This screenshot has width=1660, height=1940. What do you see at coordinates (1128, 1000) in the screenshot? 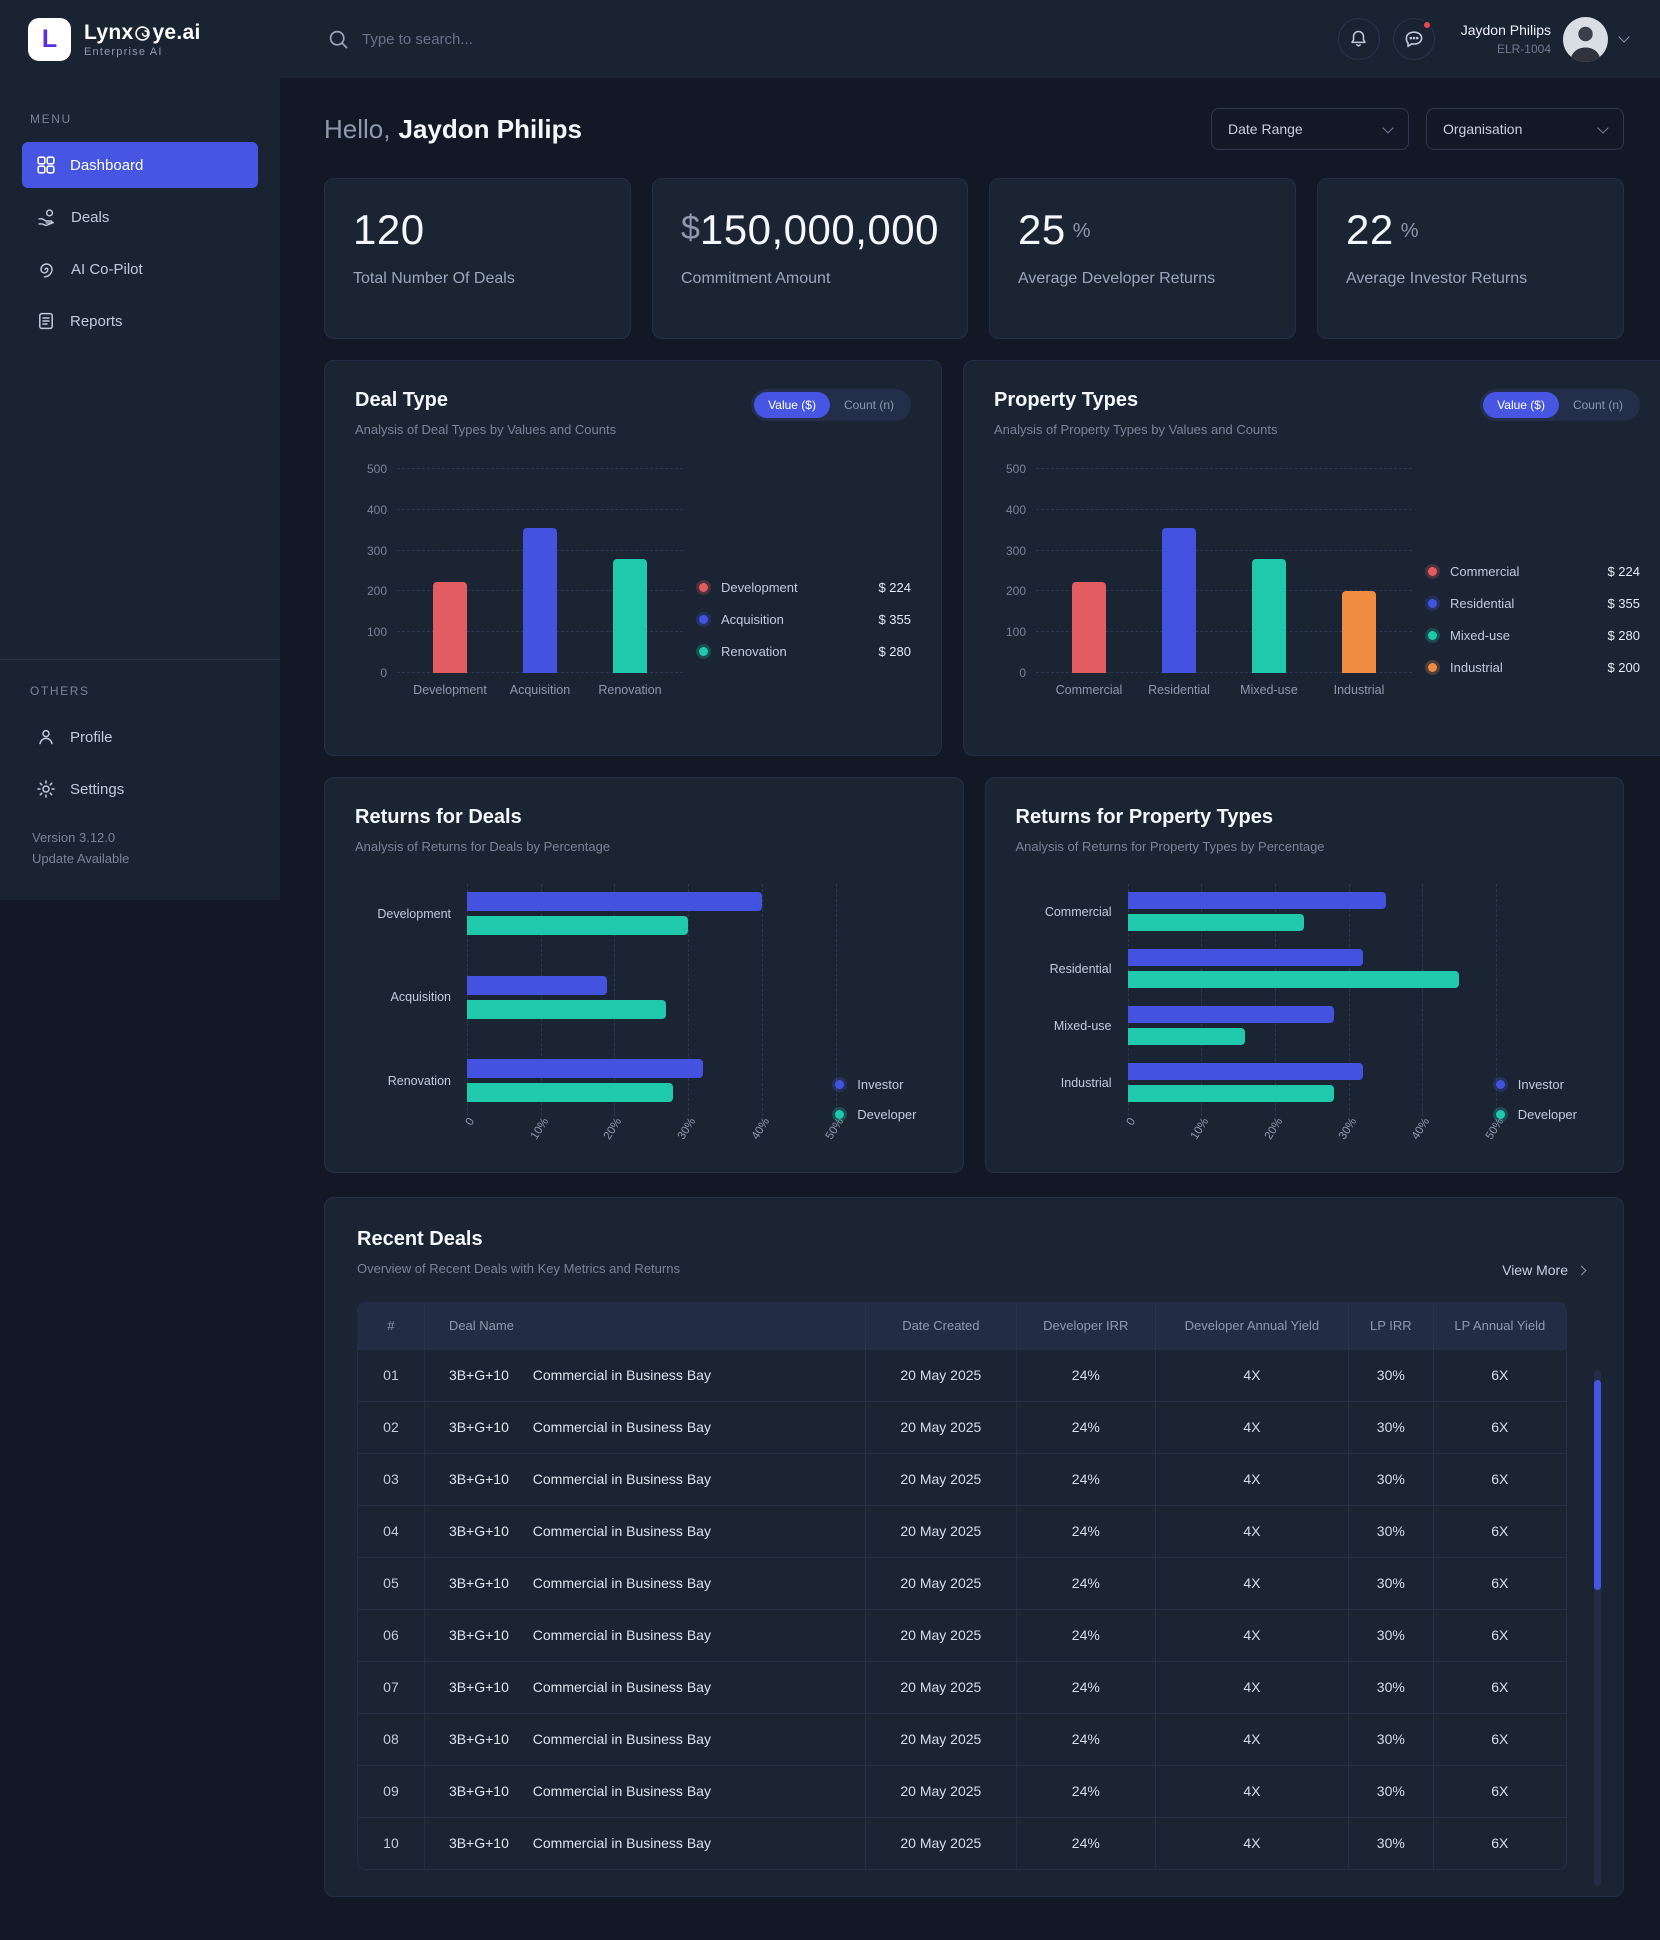
I see `gridline` at bounding box center [1128, 1000].